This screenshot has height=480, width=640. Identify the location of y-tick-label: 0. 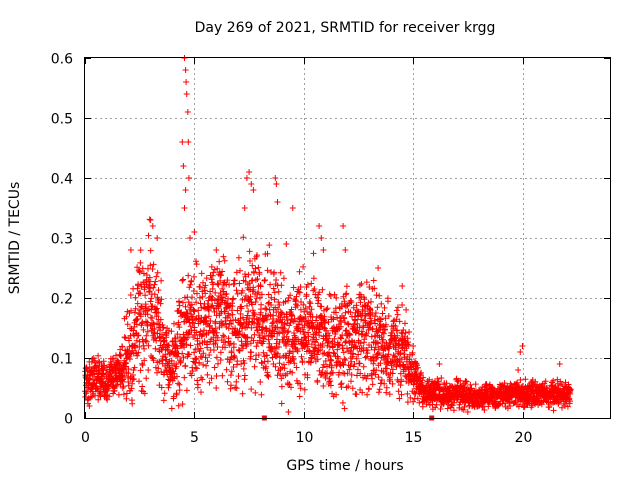
(68, 420).